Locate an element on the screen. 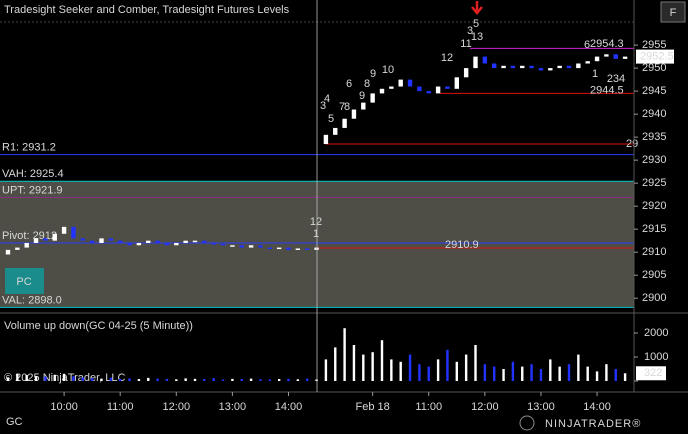  f-button-label: F is located at coordinates (673, 13).